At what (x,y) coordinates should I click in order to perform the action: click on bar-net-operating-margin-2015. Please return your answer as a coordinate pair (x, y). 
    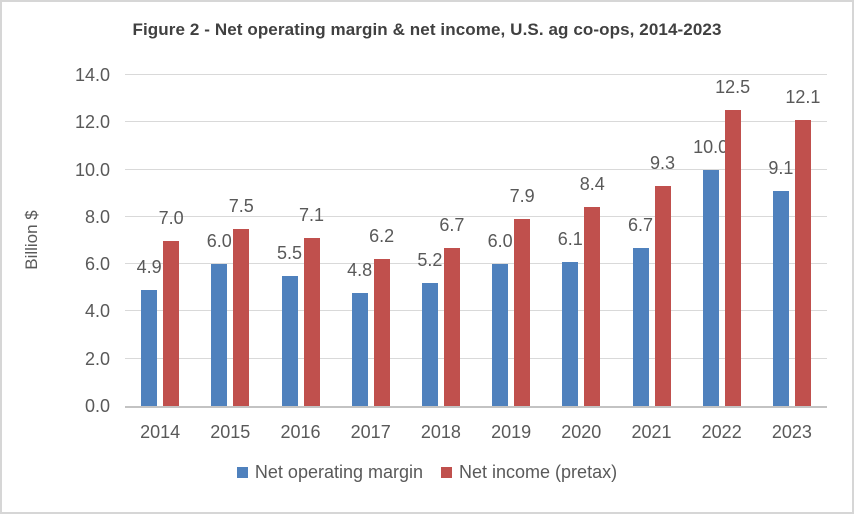
    Looking at the image, I should click on (219, 335).